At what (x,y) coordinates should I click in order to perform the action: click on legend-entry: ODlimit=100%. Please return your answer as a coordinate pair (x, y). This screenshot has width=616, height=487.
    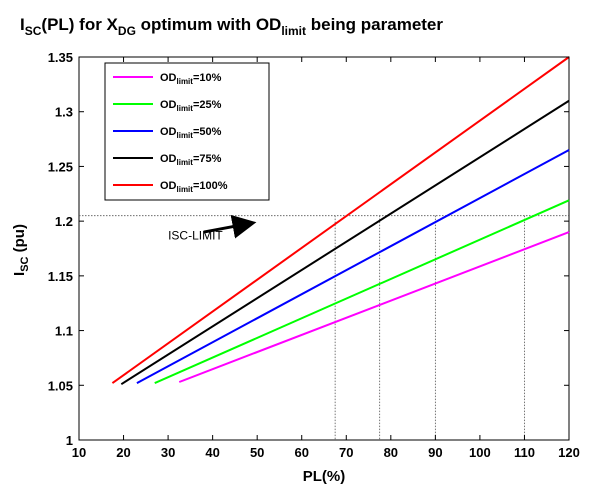
    Looking at the image, I should click on (194, 187).